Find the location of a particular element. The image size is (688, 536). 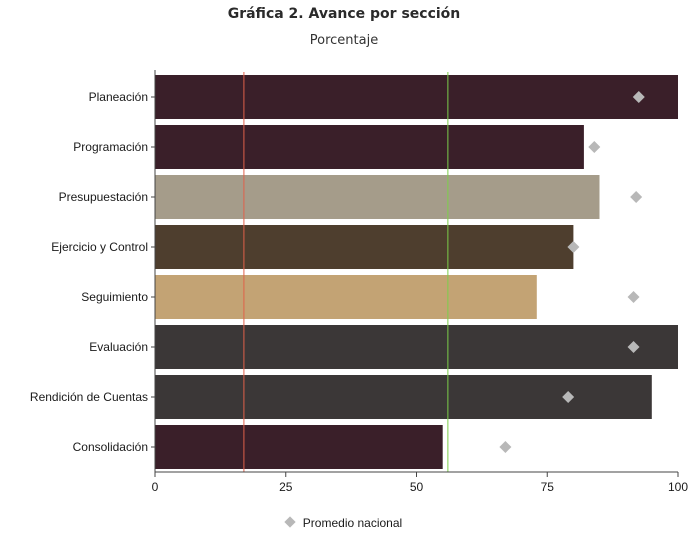

category-label-0: Planeación is located at coordinates (118, 97).